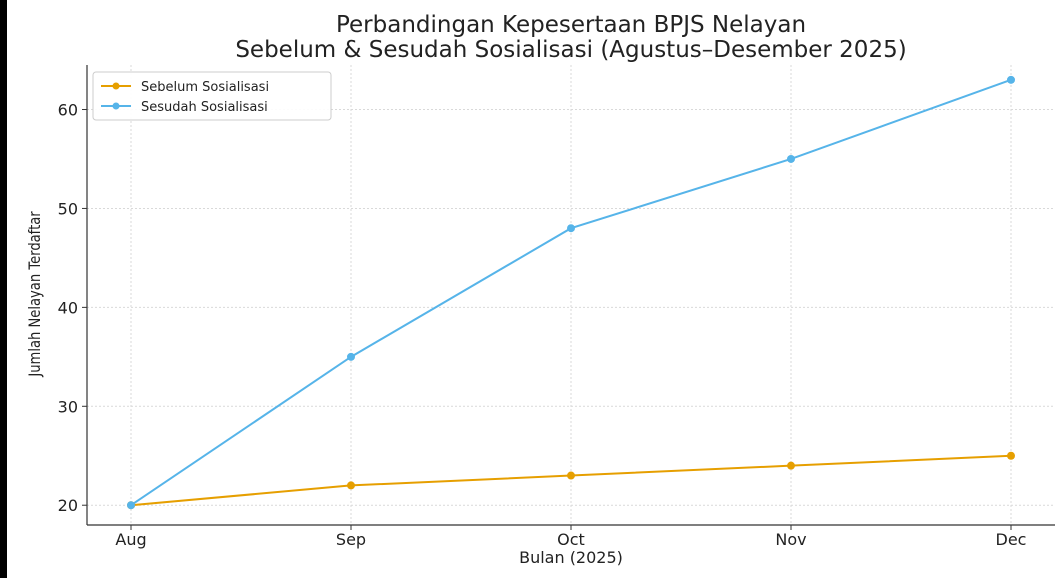 The image size is (1059, 578). I want to click on x-tick-label: Oct, so click(571, 539).